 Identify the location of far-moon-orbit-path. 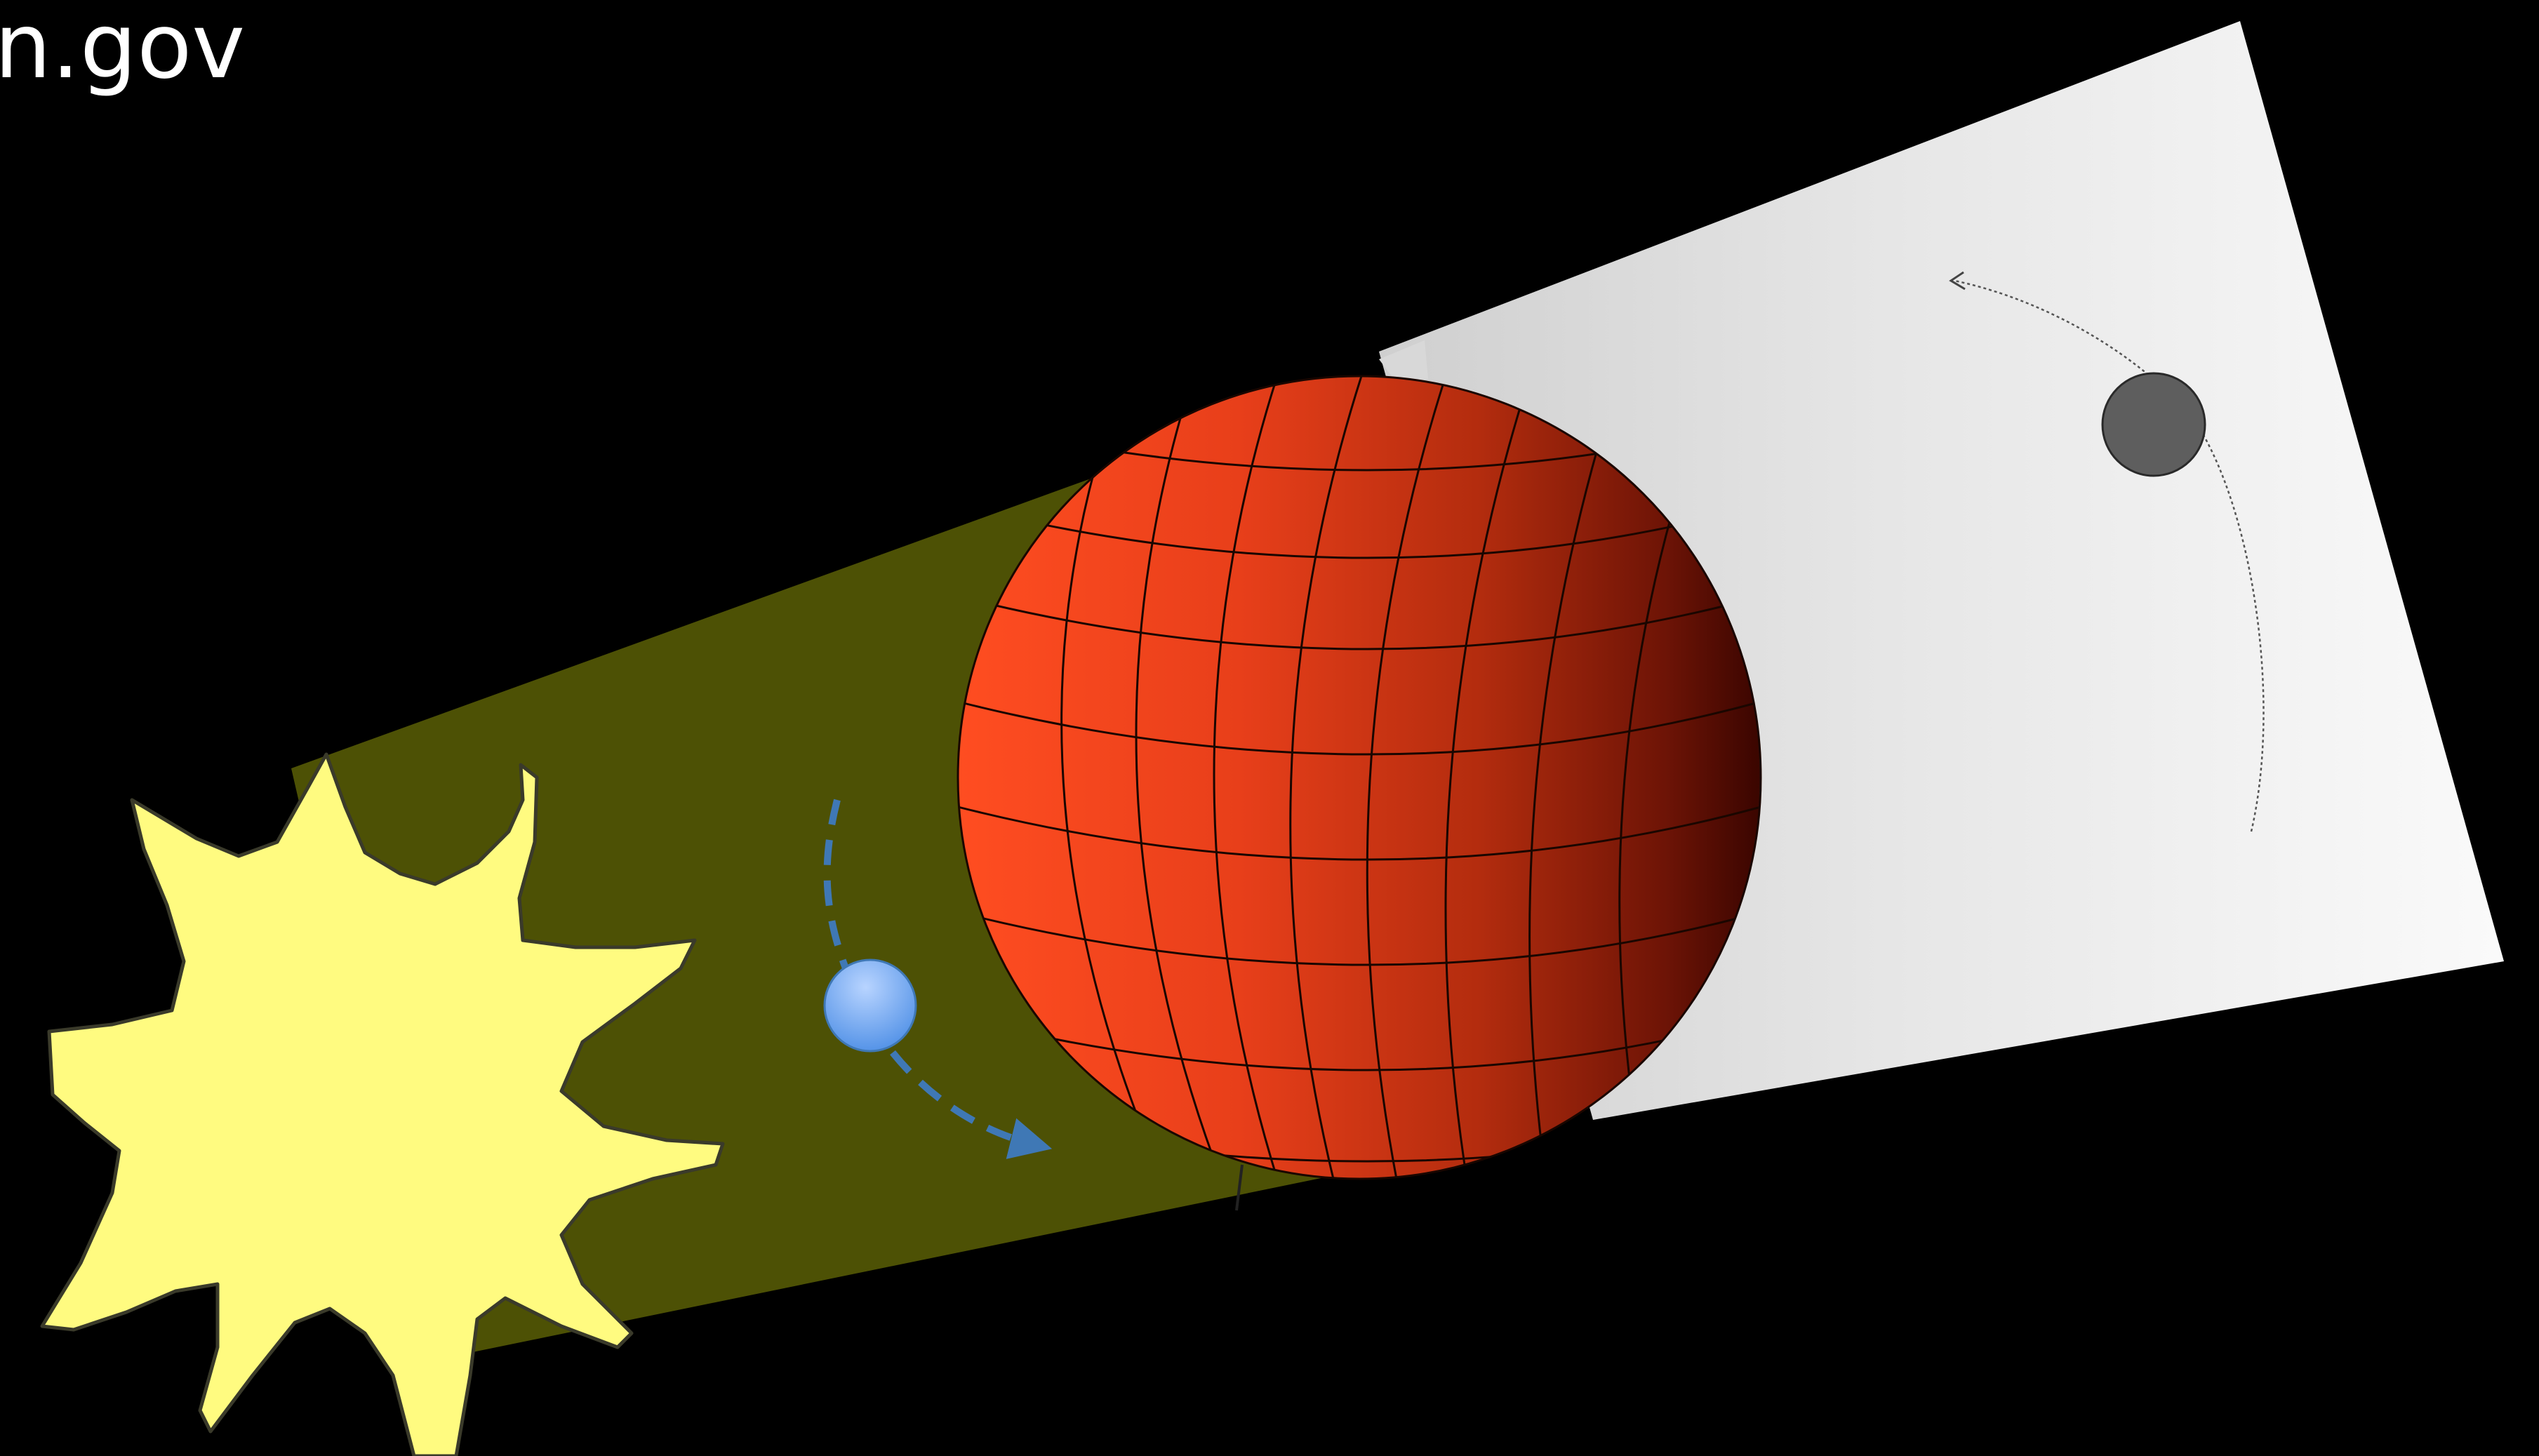
(2109, 555).